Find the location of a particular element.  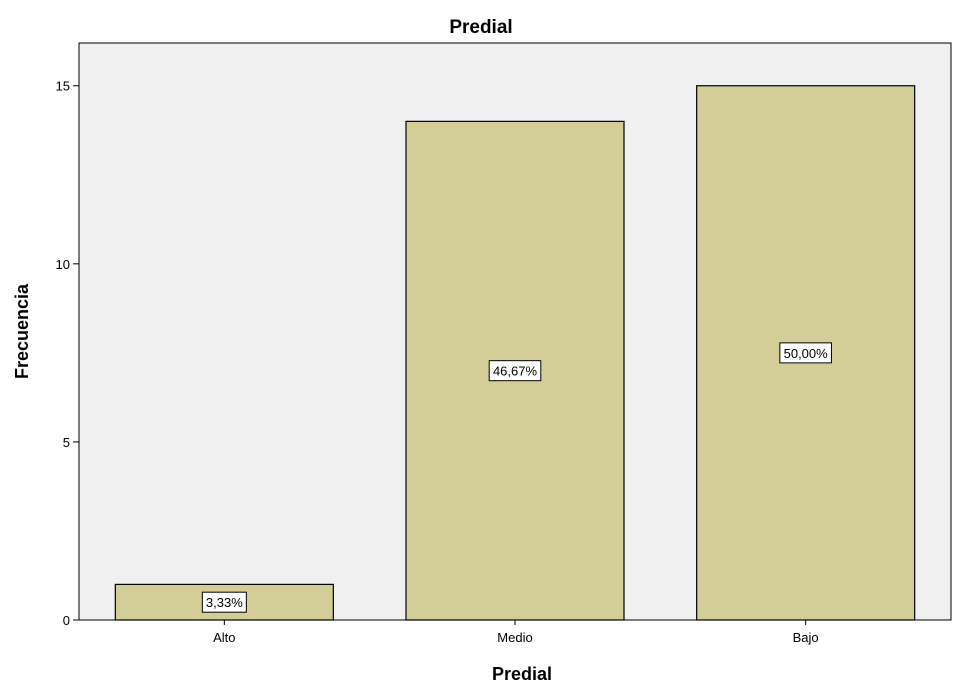

x-axis: Alto Medio Bajo is located at coordinates (515, 632).